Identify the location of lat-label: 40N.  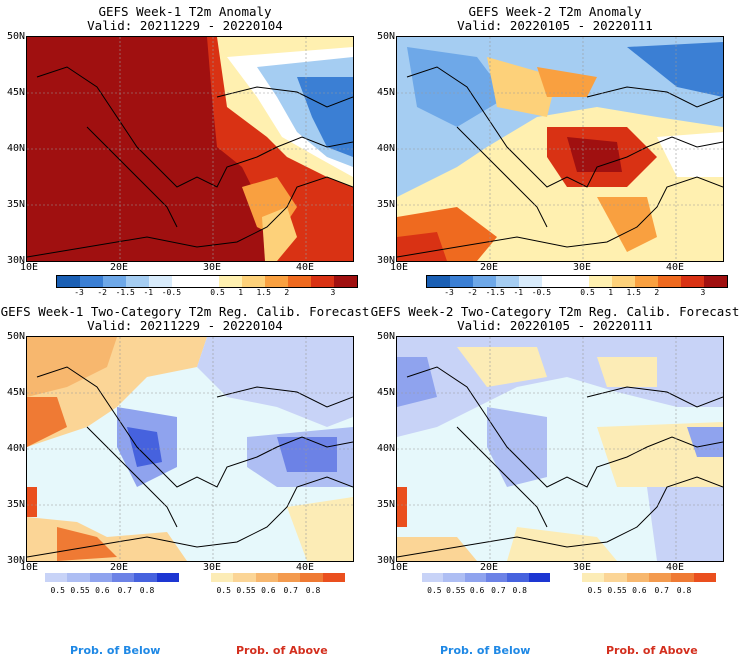
(385, 148).